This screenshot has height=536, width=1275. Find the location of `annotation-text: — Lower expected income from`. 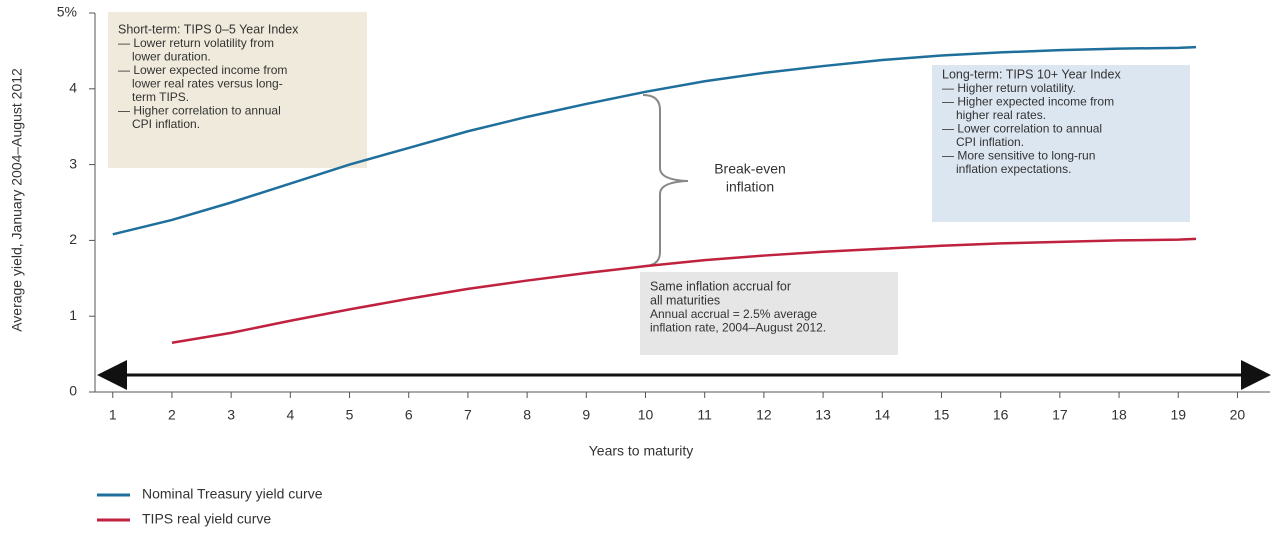

annotation-text: — Lower expected income from is located at coordinates (202, 70).